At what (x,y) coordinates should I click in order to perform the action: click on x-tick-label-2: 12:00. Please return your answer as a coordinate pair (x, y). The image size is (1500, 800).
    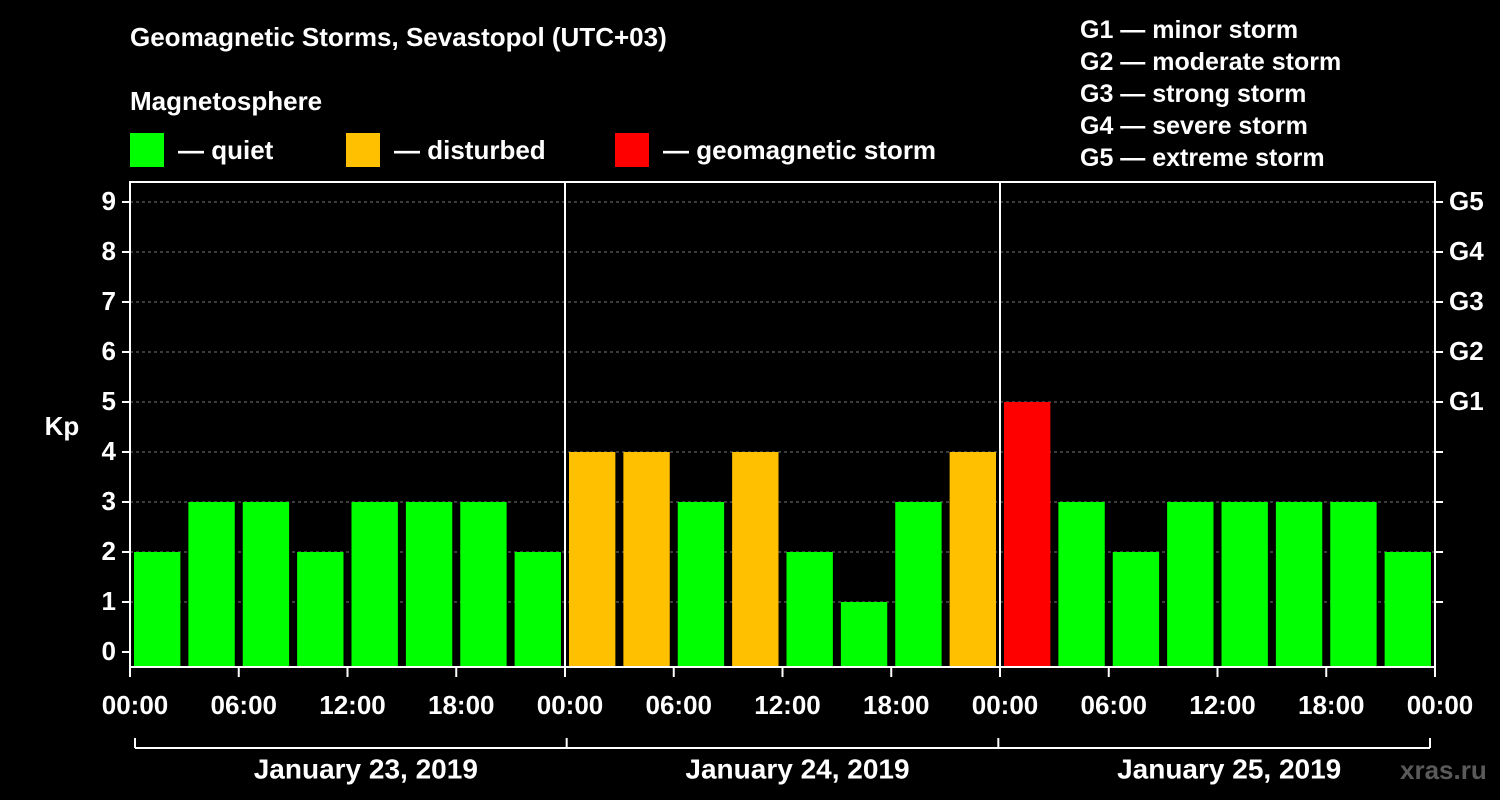
    Looking at the image, I should click on (352, 705).